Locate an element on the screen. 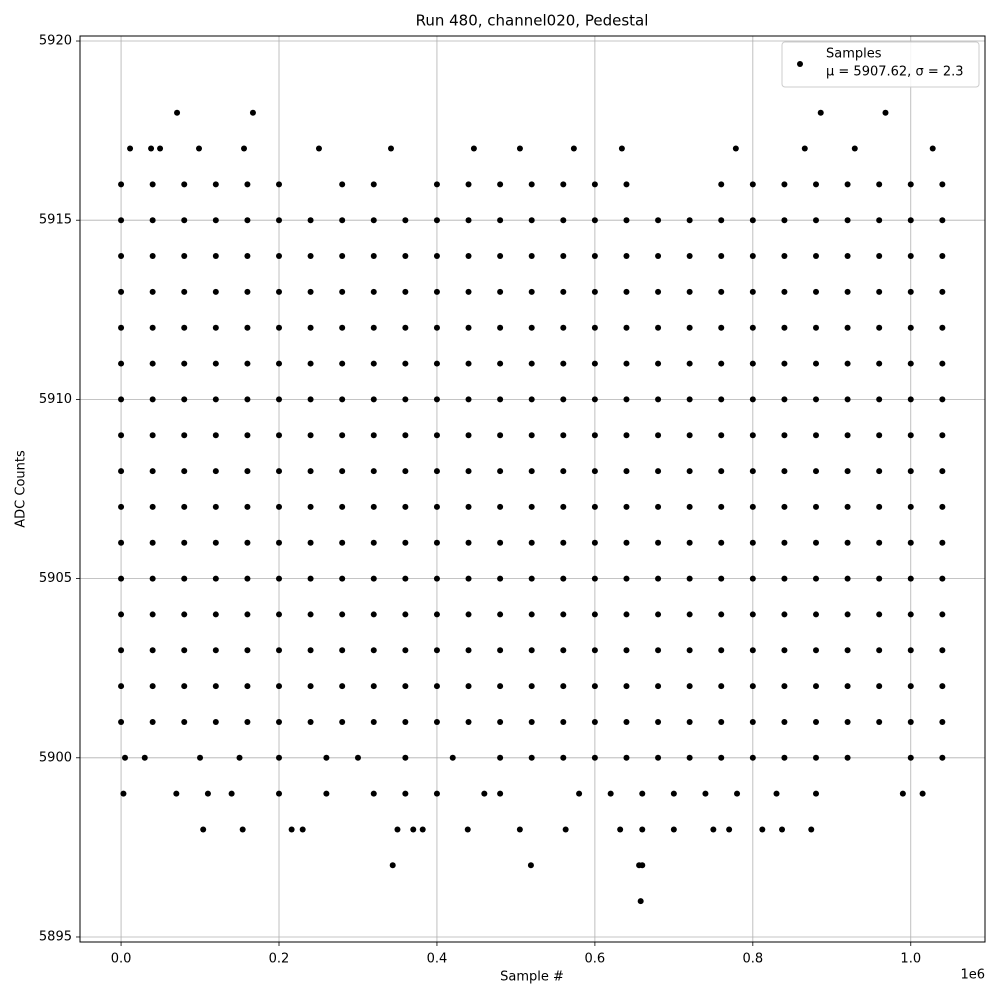 This screenshot has height=1000, width=1000. y-tick-label: 5910 is located at coordinates (55, 399).